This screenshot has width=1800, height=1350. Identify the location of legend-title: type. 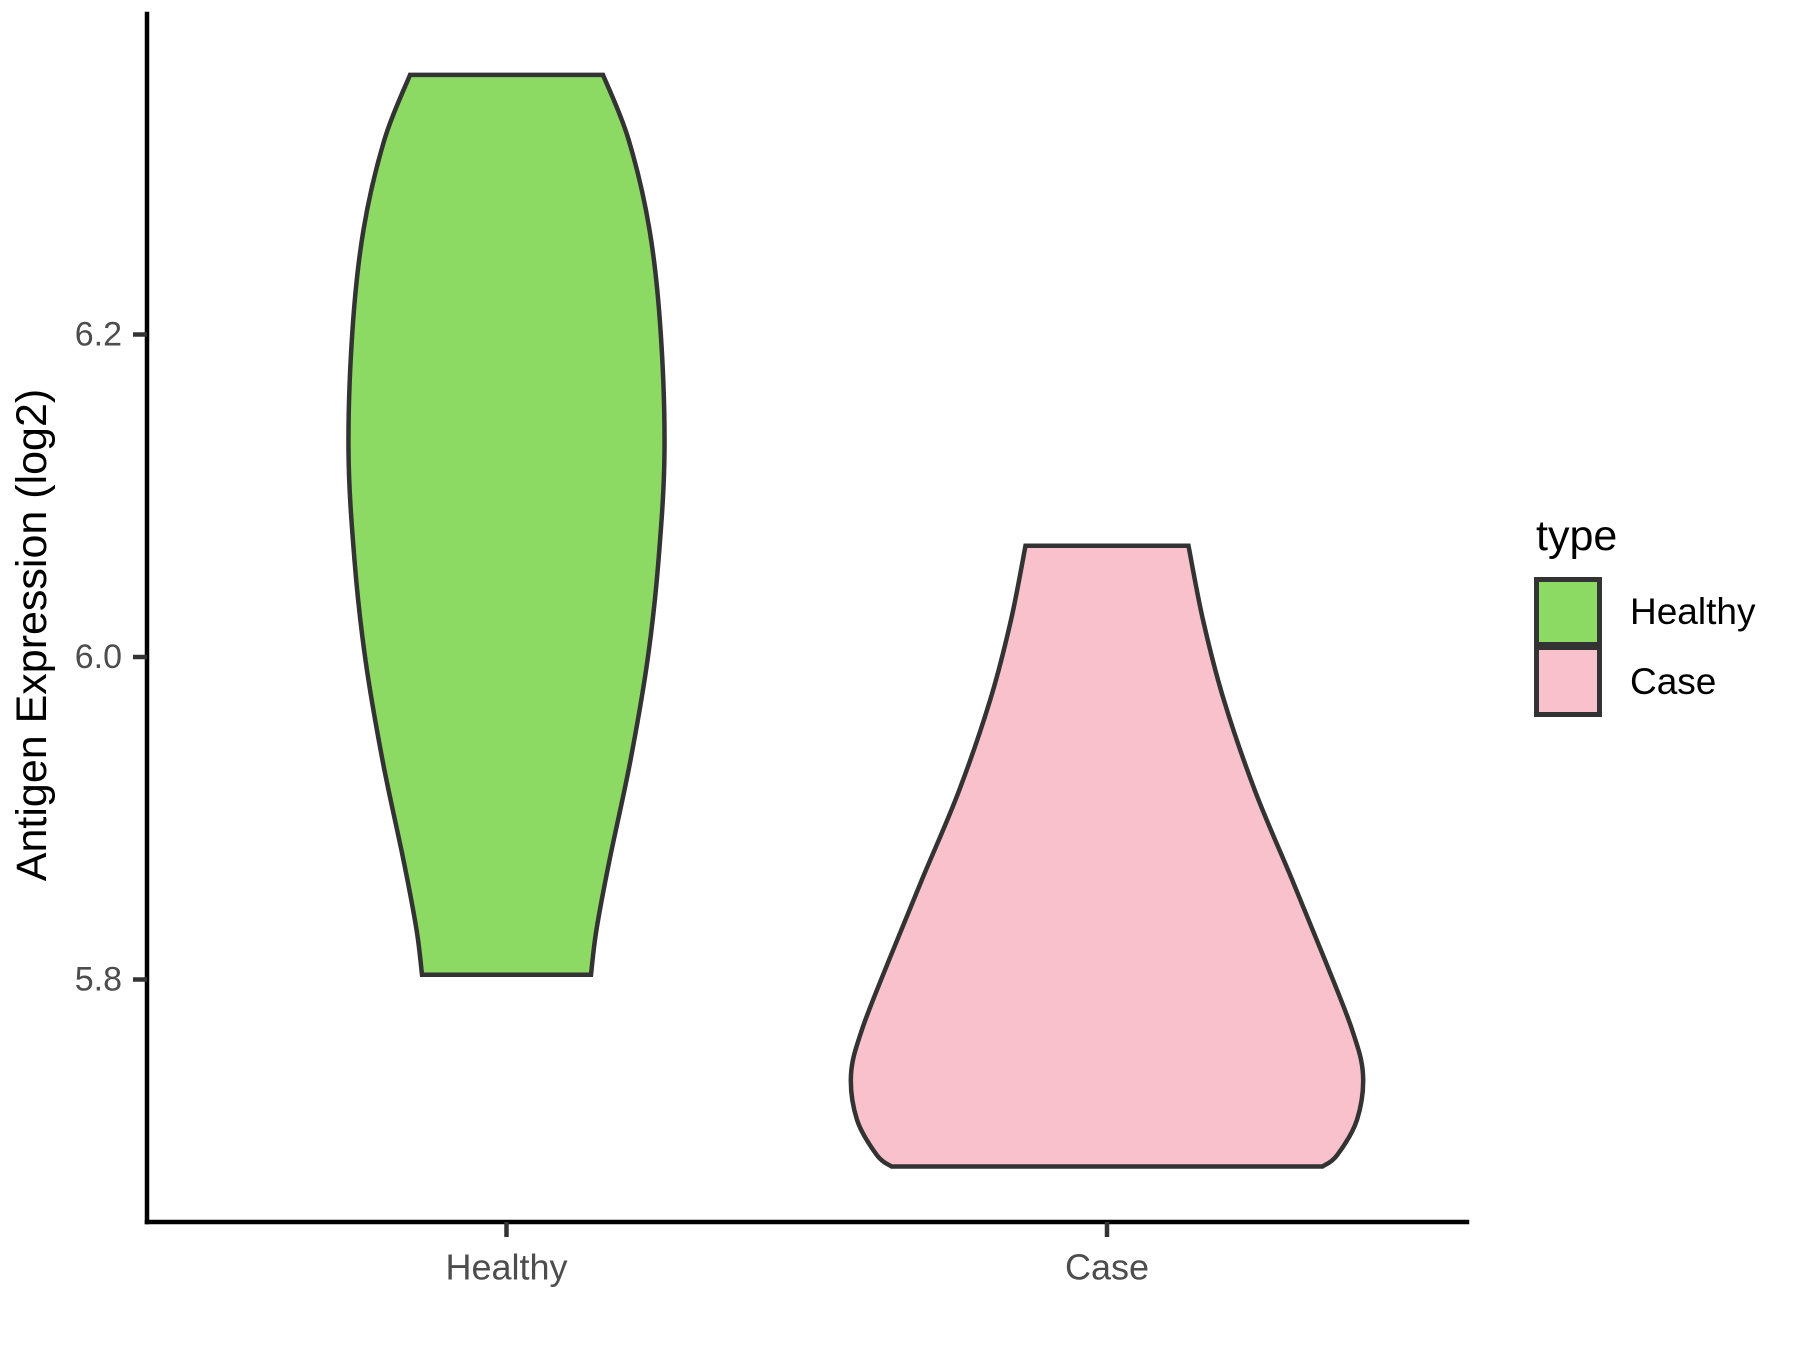
(1577, 536).